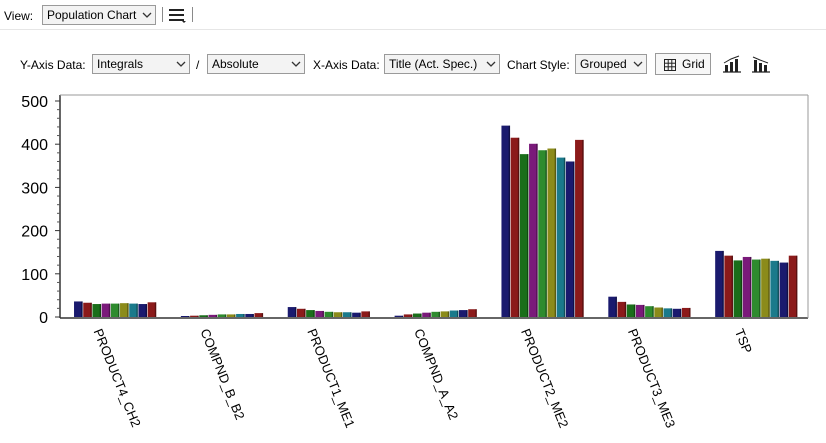  I want to click on y-tick-label: 0, so click(43, 318).